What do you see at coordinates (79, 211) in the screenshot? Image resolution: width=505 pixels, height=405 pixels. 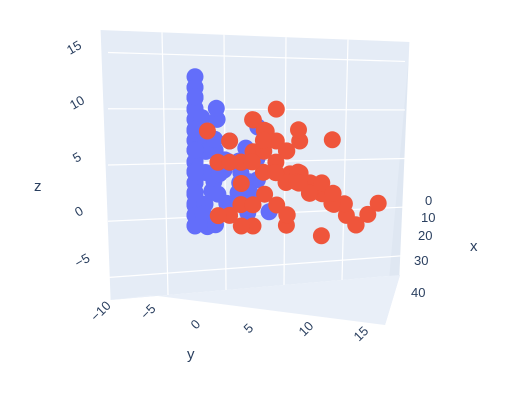 I see `z-tick-label: 0` at bounding box center [79, 211].